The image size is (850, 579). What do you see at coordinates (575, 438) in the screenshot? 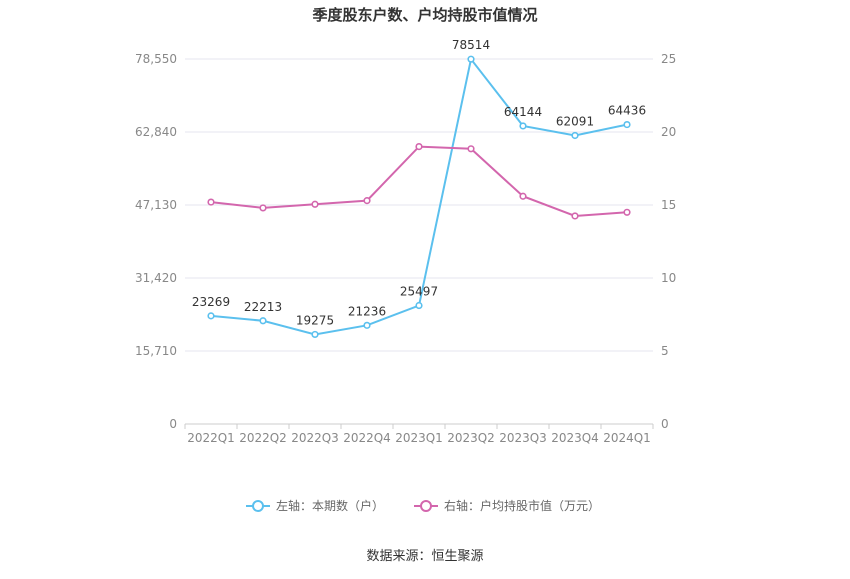
I see `x-axis-tick-label: 2023Q4` at bounding box center [575, 438].